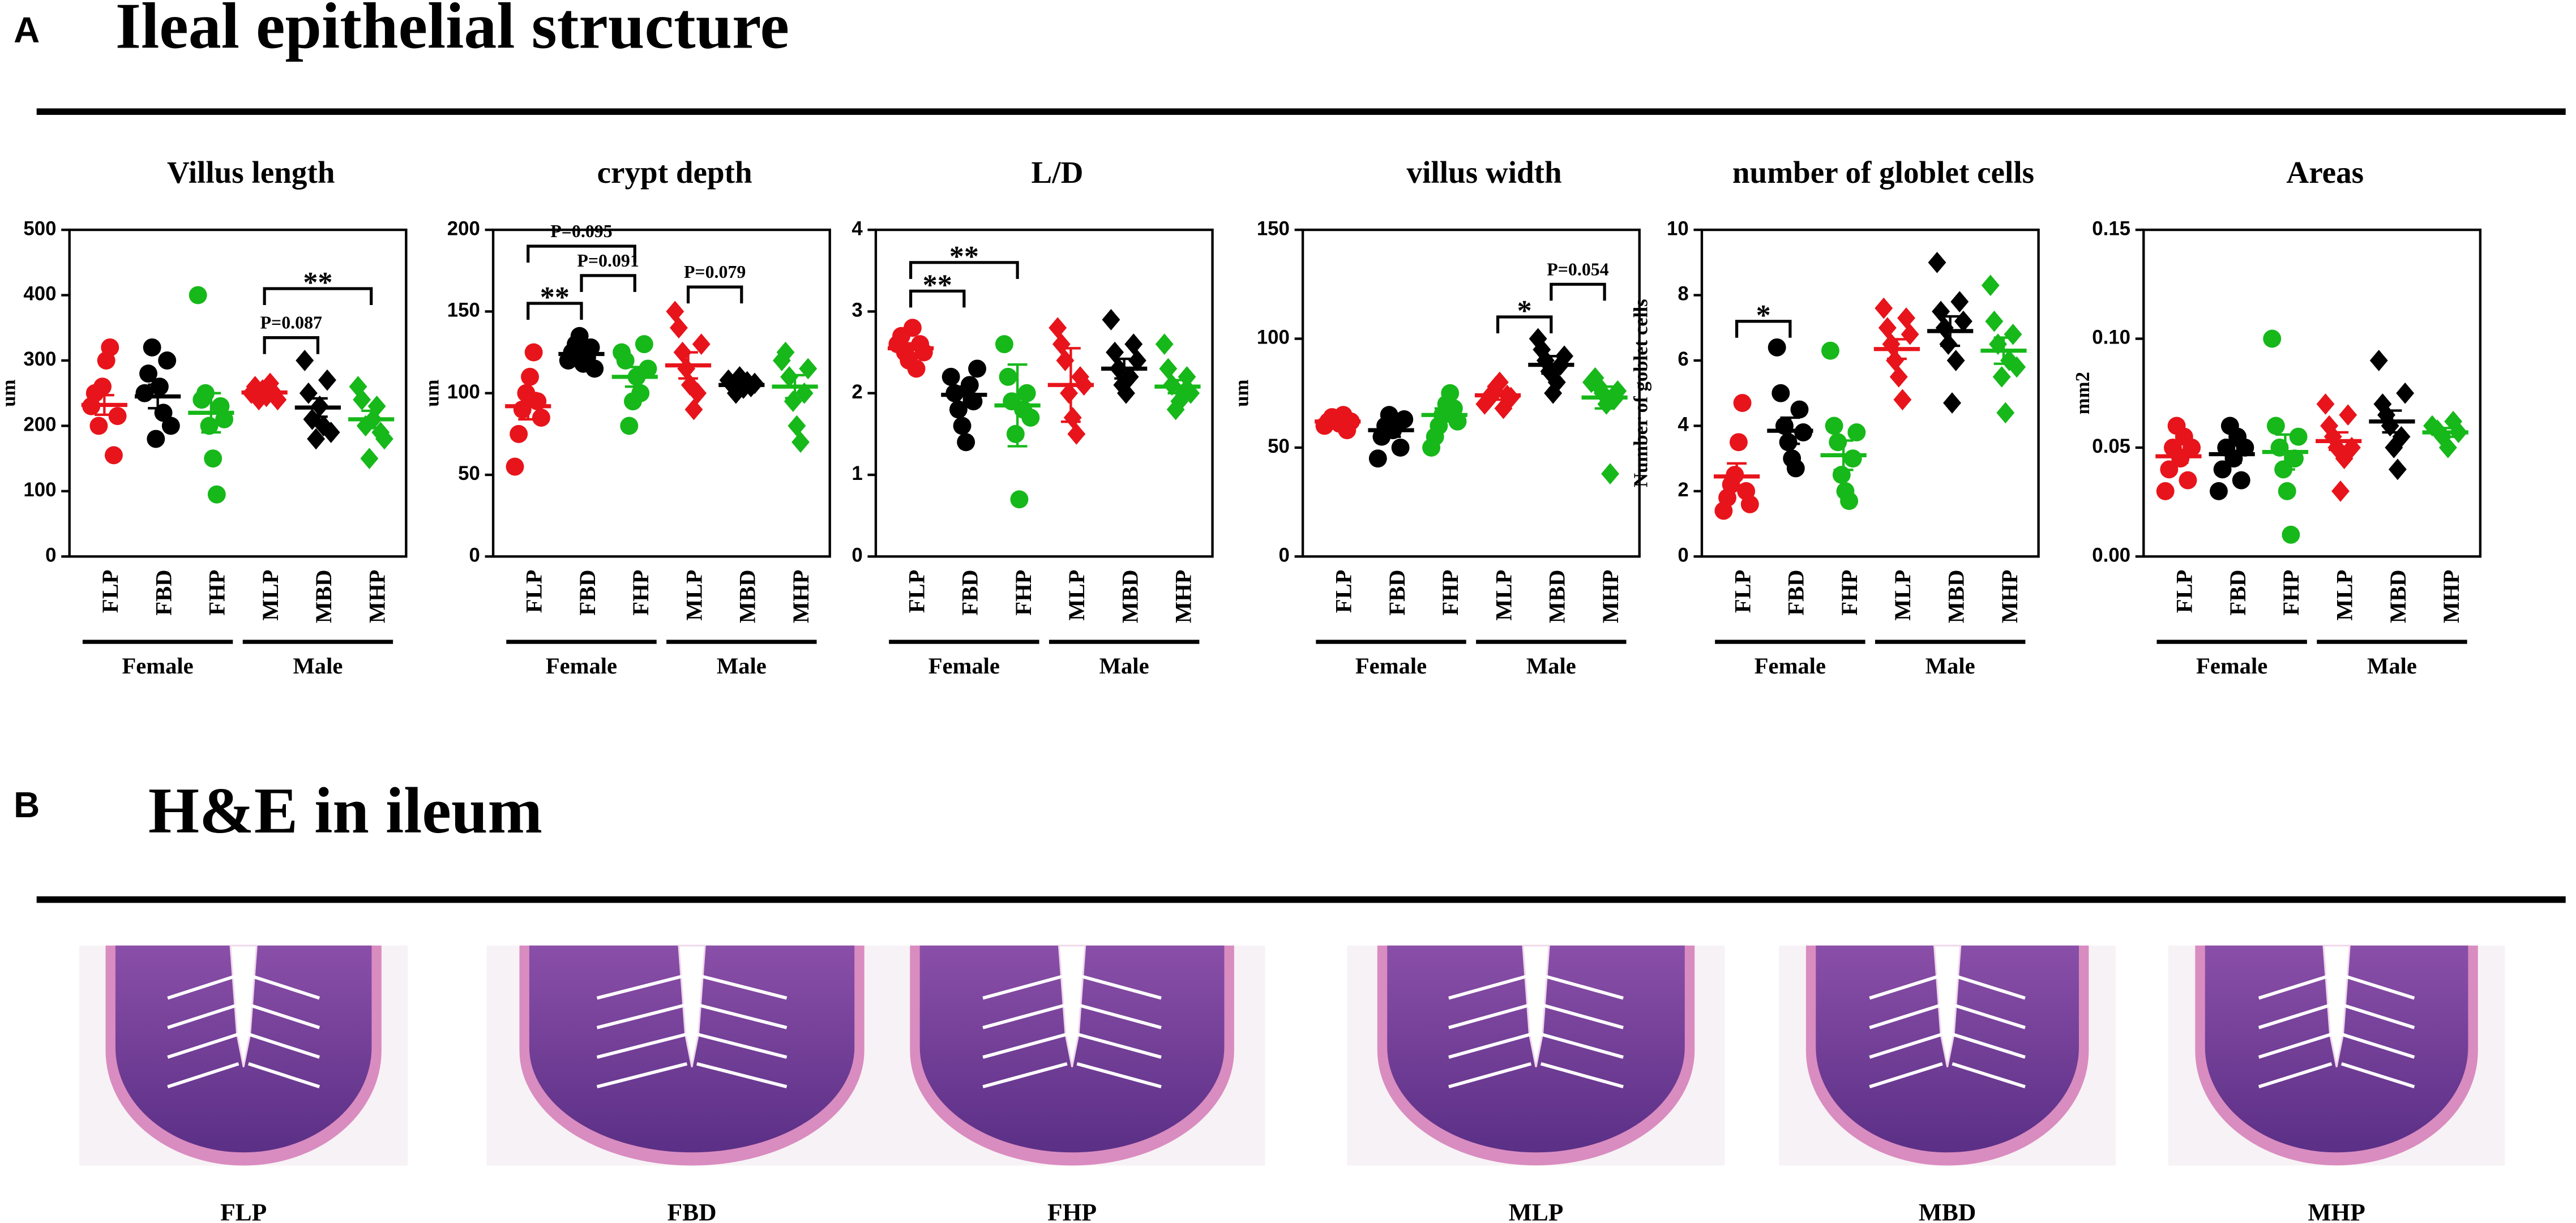  I want to click on y-tick-label: 0.15, so click(2111, 228).